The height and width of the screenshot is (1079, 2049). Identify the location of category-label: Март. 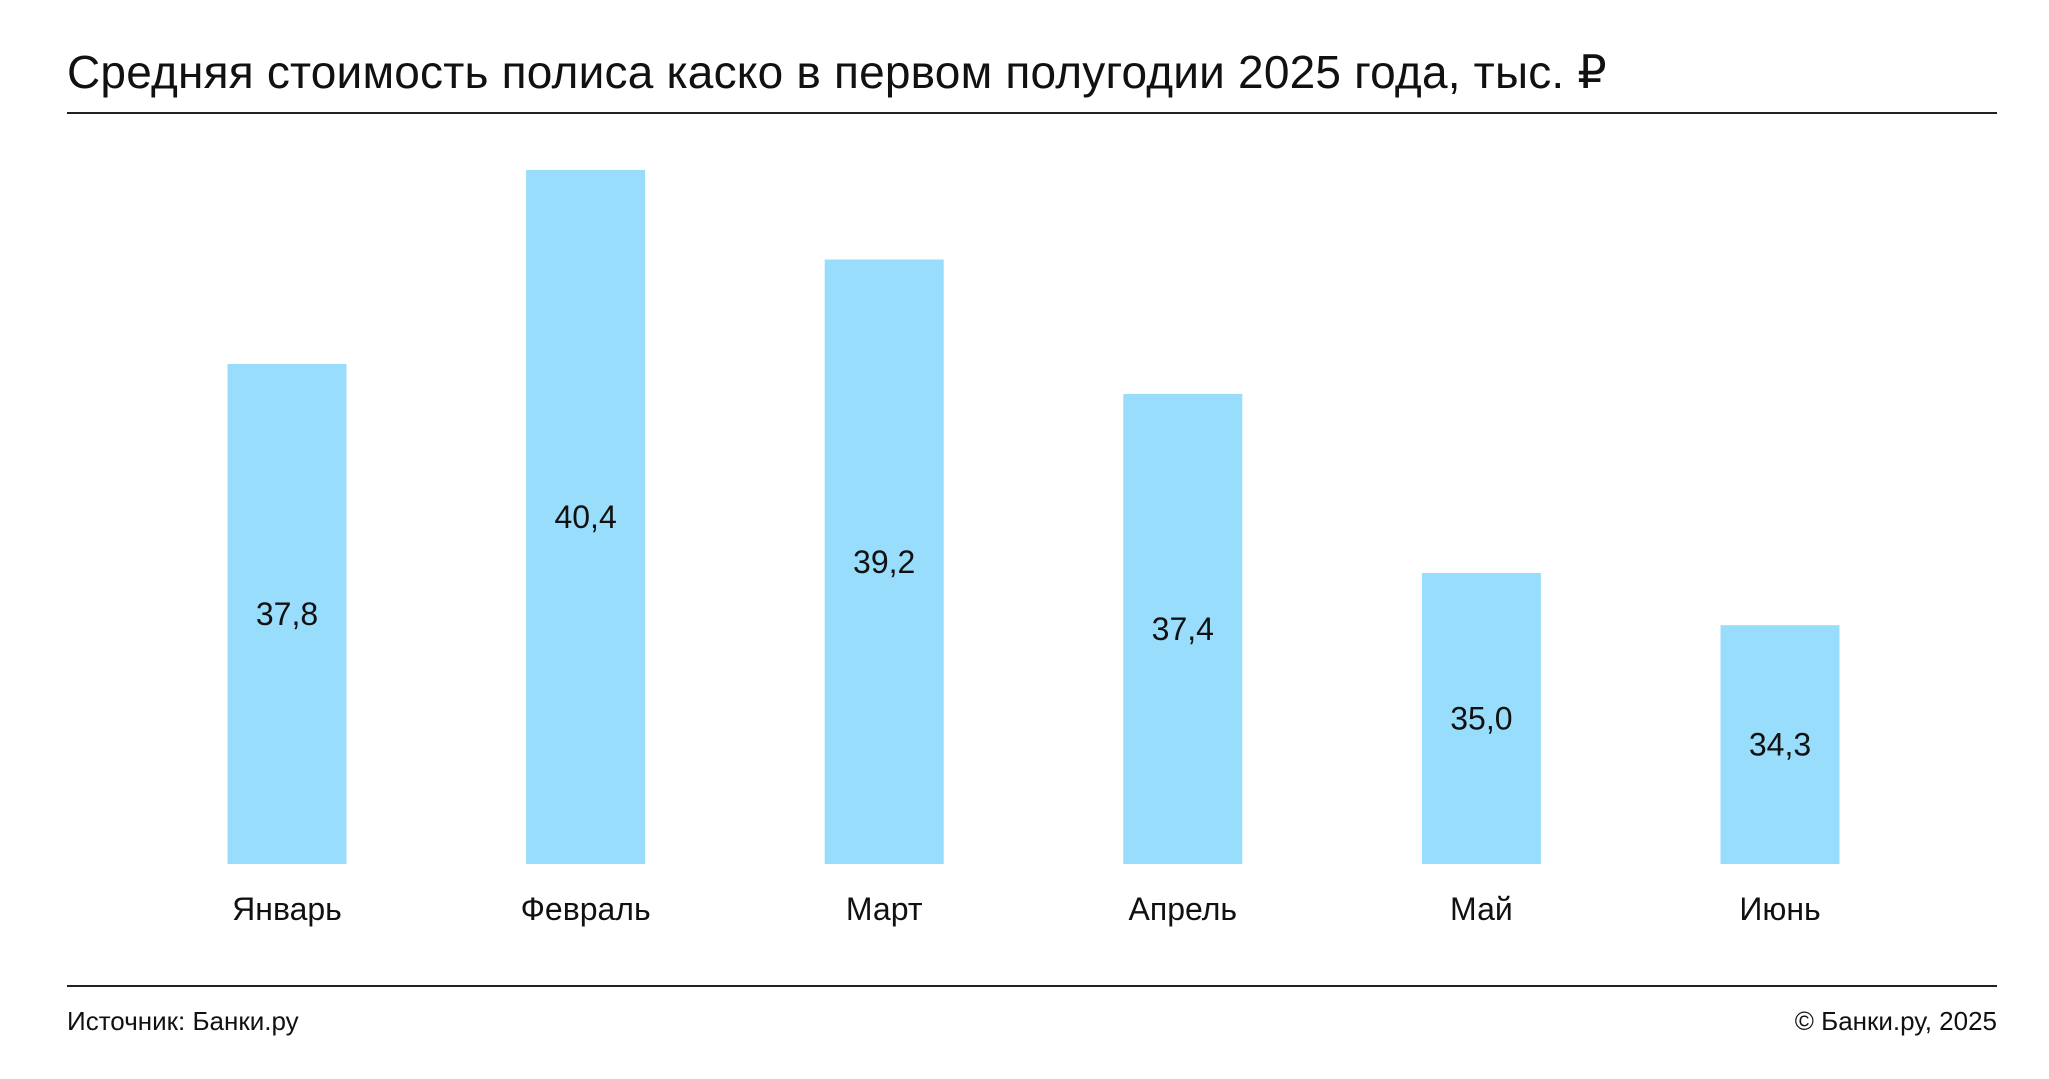
(884, 909).